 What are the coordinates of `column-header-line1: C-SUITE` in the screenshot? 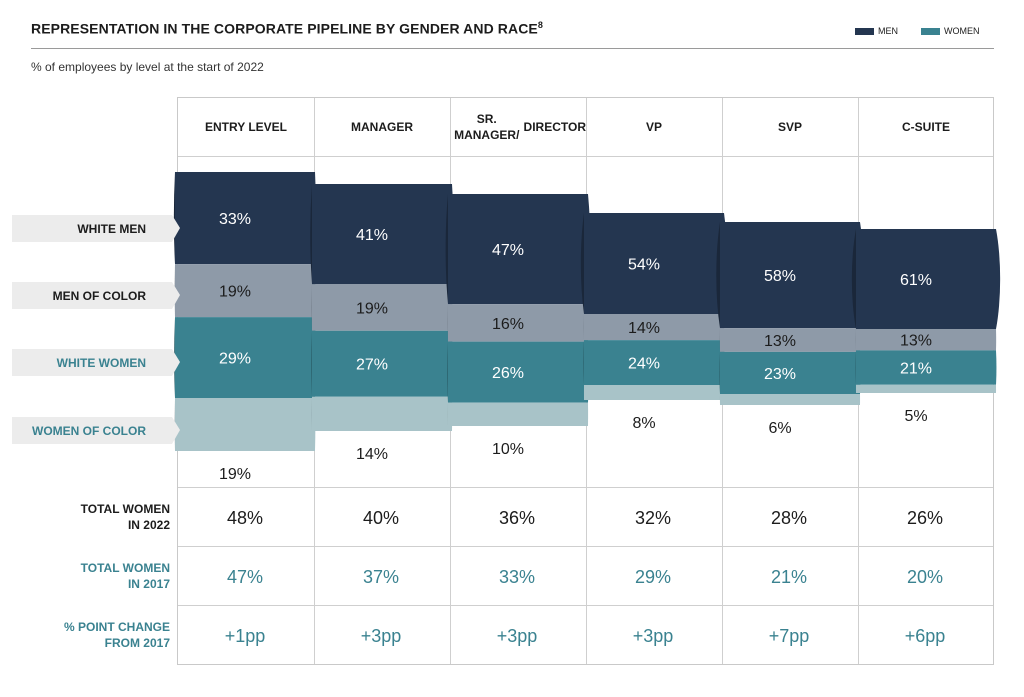 It's located at (926, 127).